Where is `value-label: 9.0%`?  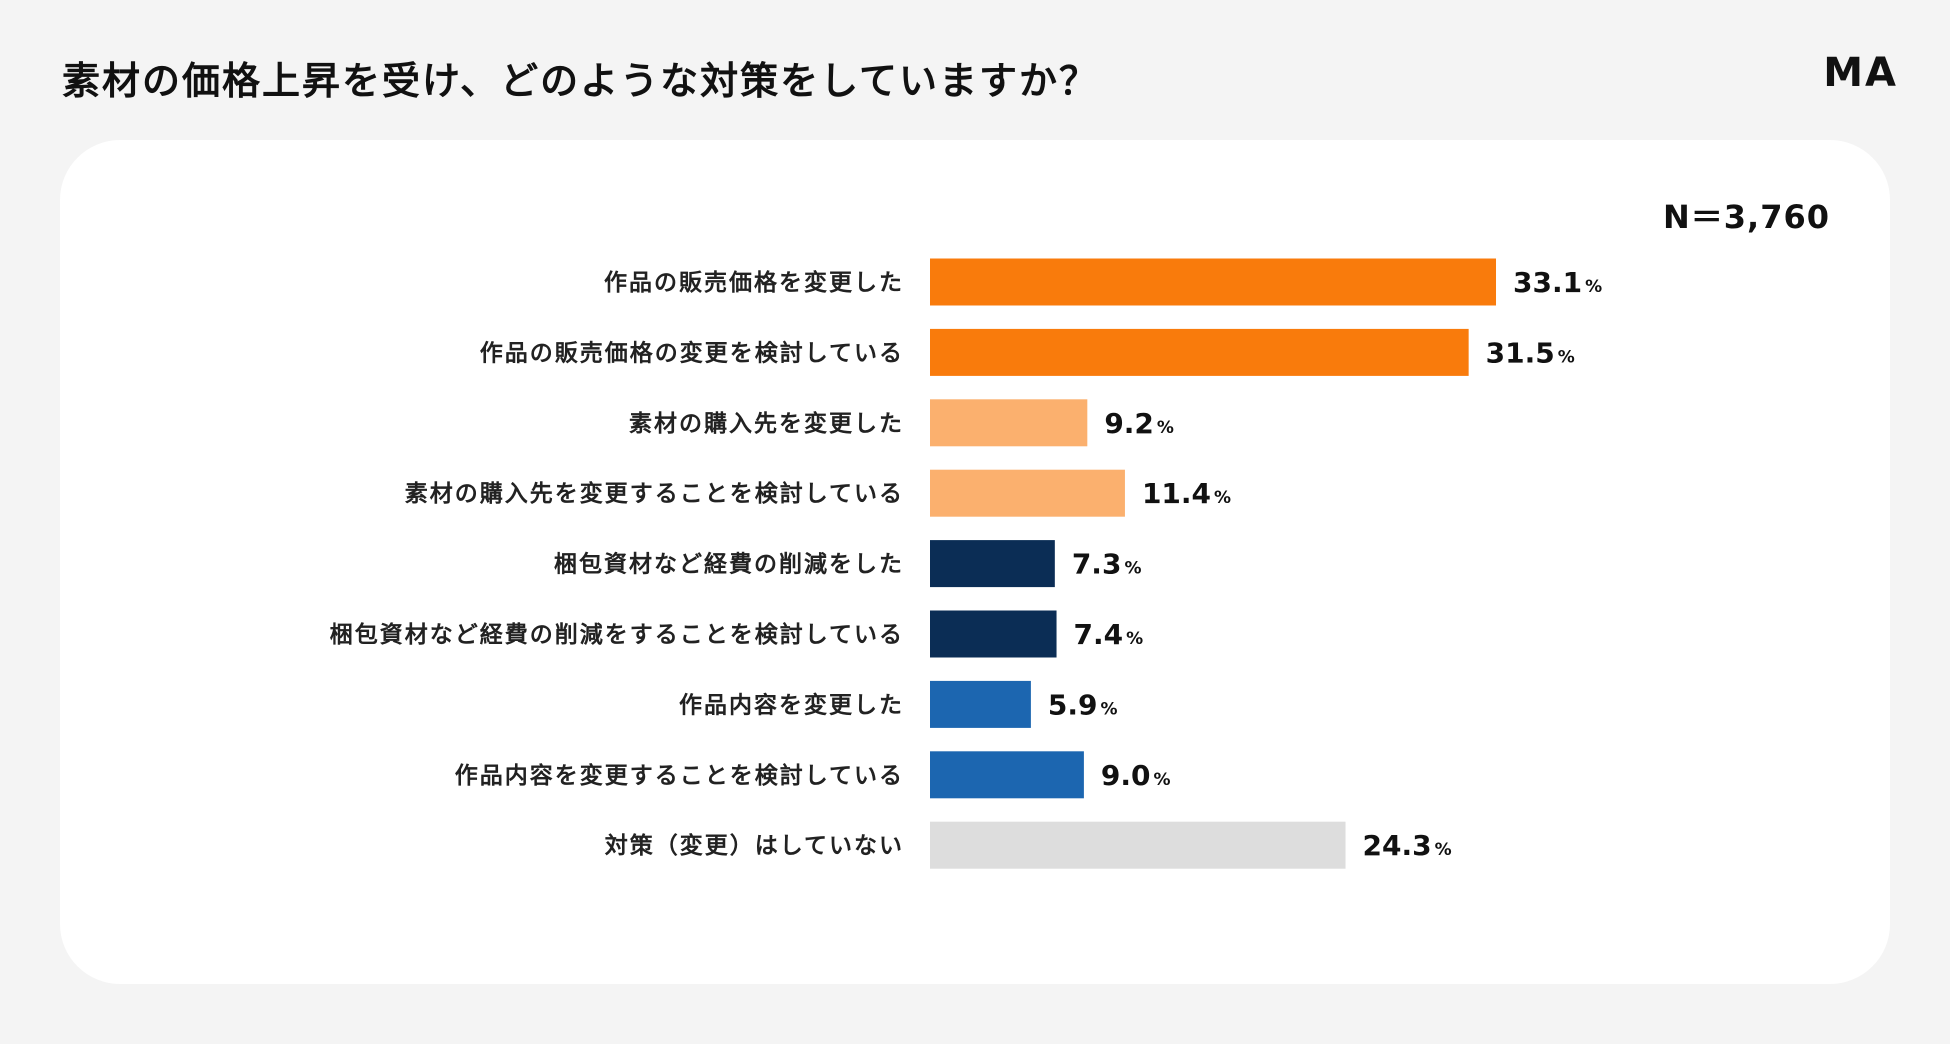
value-label: 9.0% is located at coordinates (1136, 775).